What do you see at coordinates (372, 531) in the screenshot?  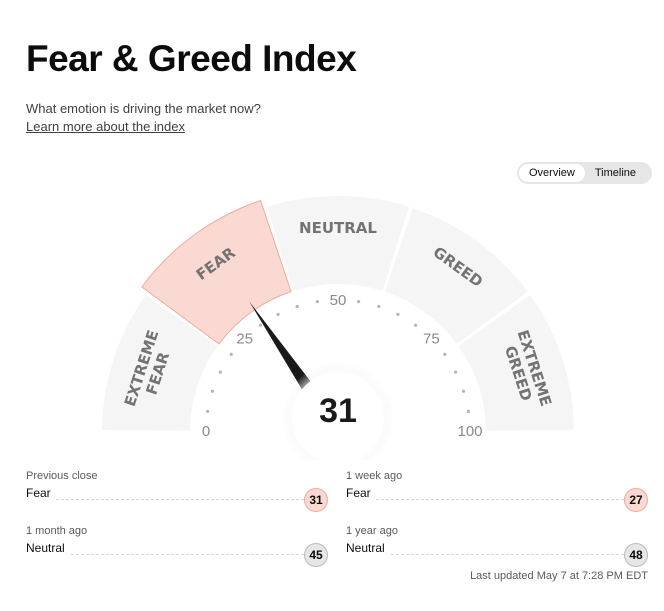 I see `stat-label: 1 year ago` at bounding box center [372, 531].